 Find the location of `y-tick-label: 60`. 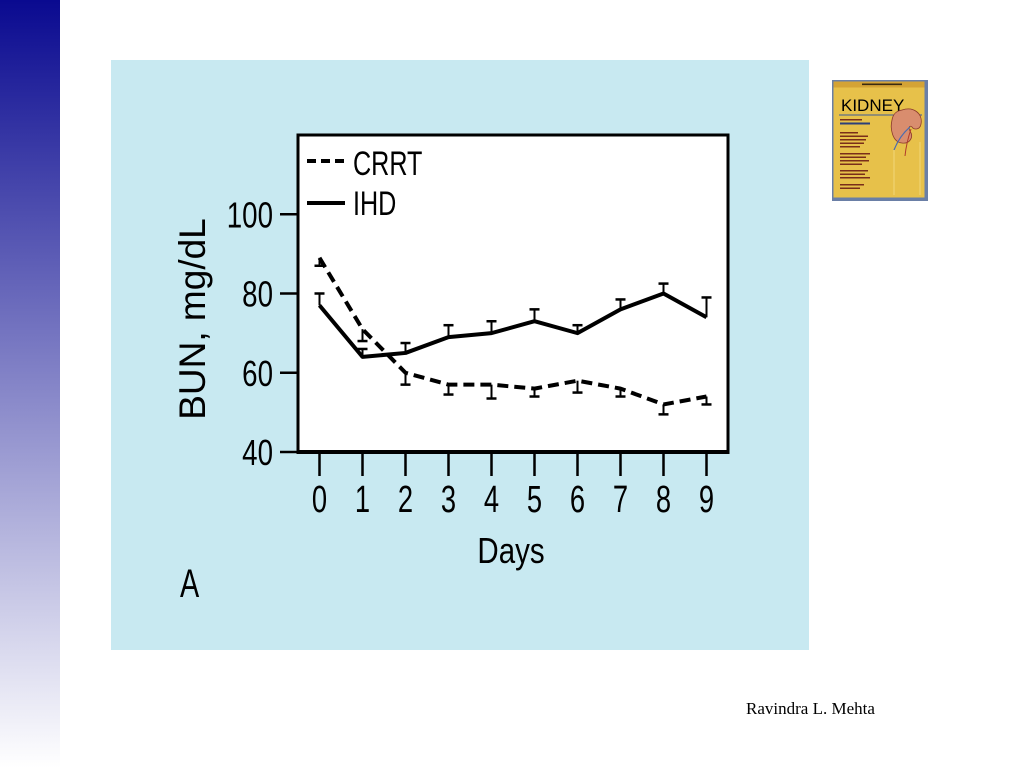

y-tick-label: 60 is located at coordinates (257, 373).